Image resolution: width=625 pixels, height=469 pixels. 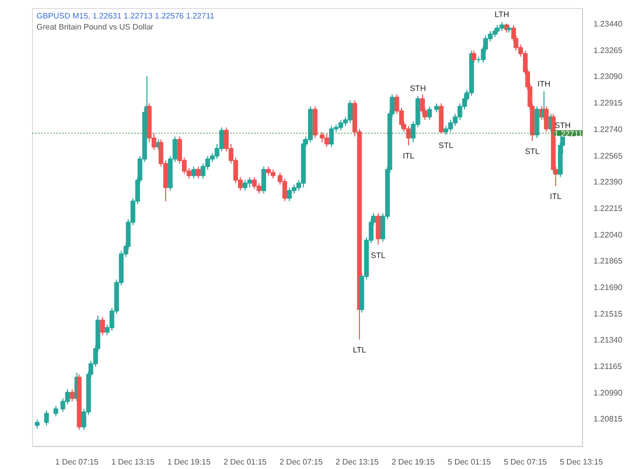 I want to click on y-tick-label: 1.22915, so click(x=608, y=103).